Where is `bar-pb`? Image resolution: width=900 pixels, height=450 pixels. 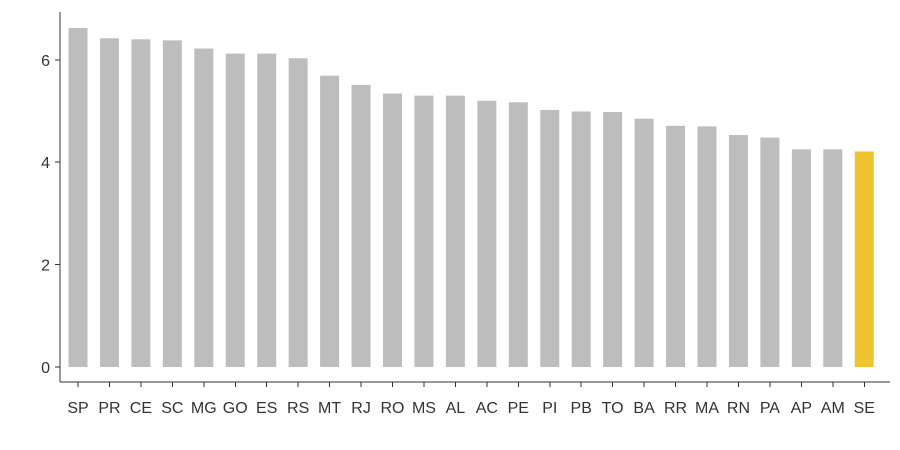
bar-pb is located at coordinates (581, 239).